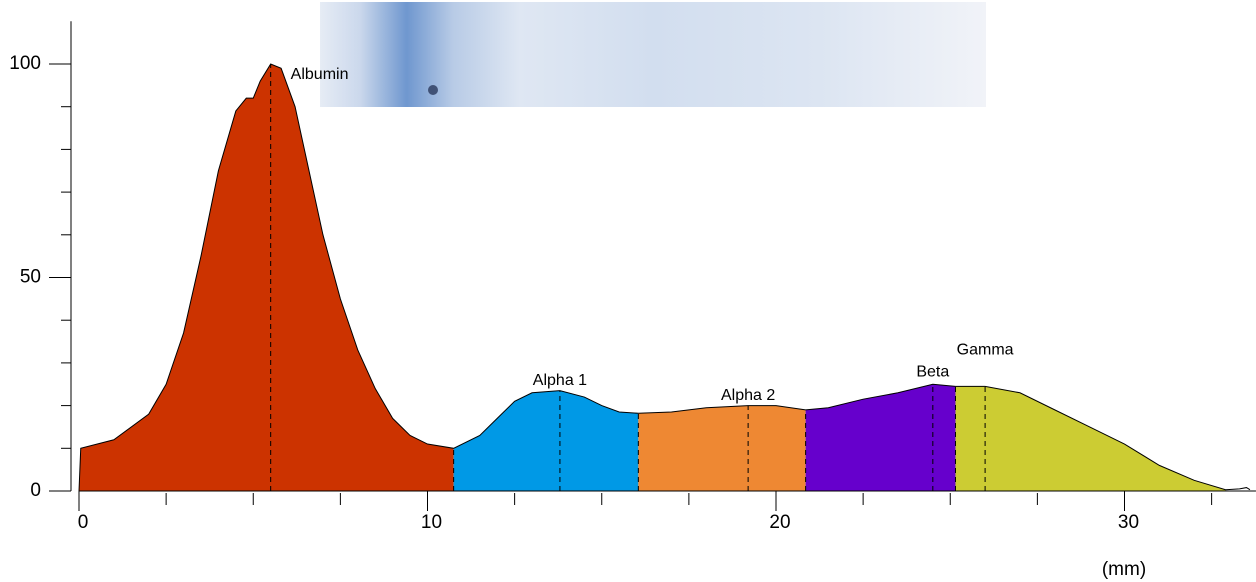 This screenshot has width=1256, height=582. Describe the element at coordinates (25, 63) in the screenshot. I see `y-tick-label: 100` at that location.